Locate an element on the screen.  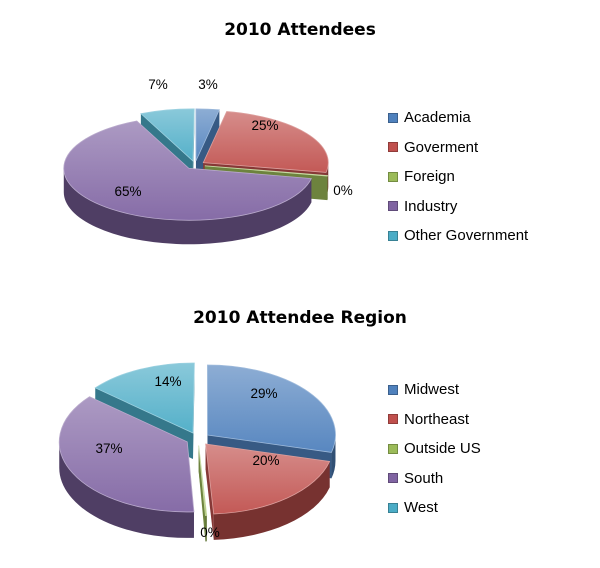
data-label: 29% is located at coordinates (263, 393).